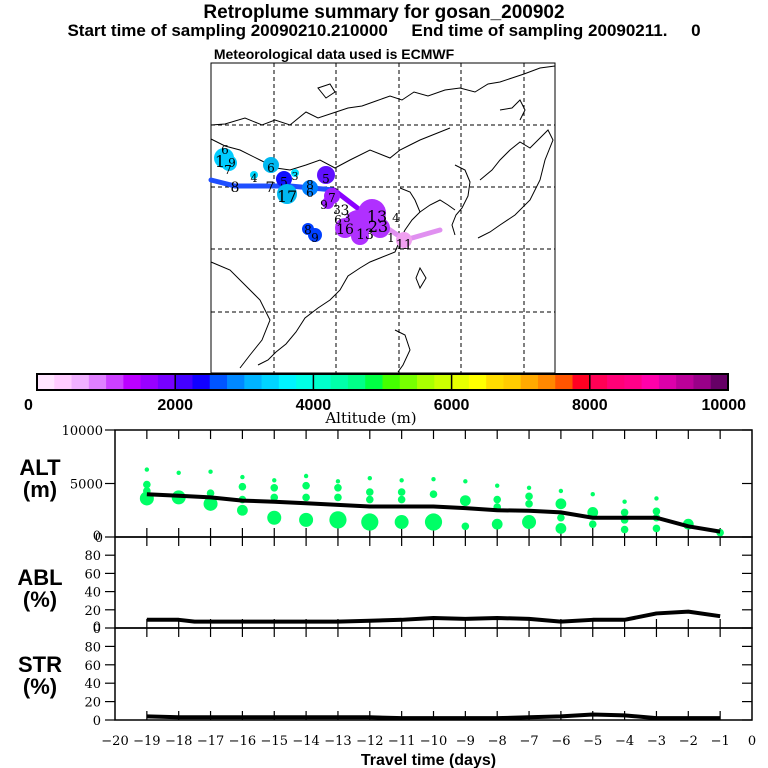  I want to click on x-tick-label: −9, so click(465, 741).